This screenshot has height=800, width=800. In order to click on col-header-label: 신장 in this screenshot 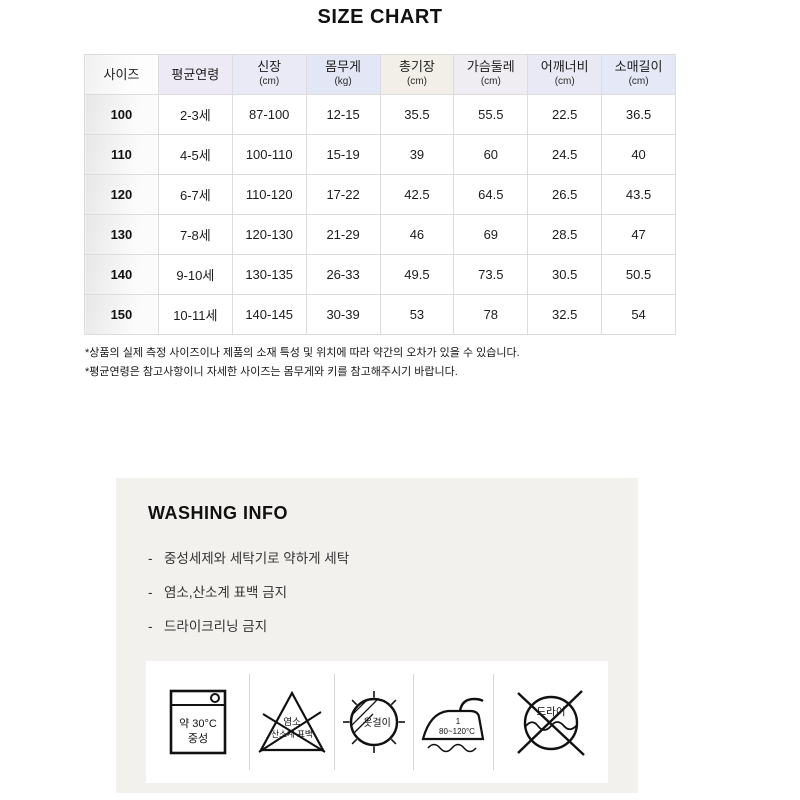, I will do `click(269, 66)`.